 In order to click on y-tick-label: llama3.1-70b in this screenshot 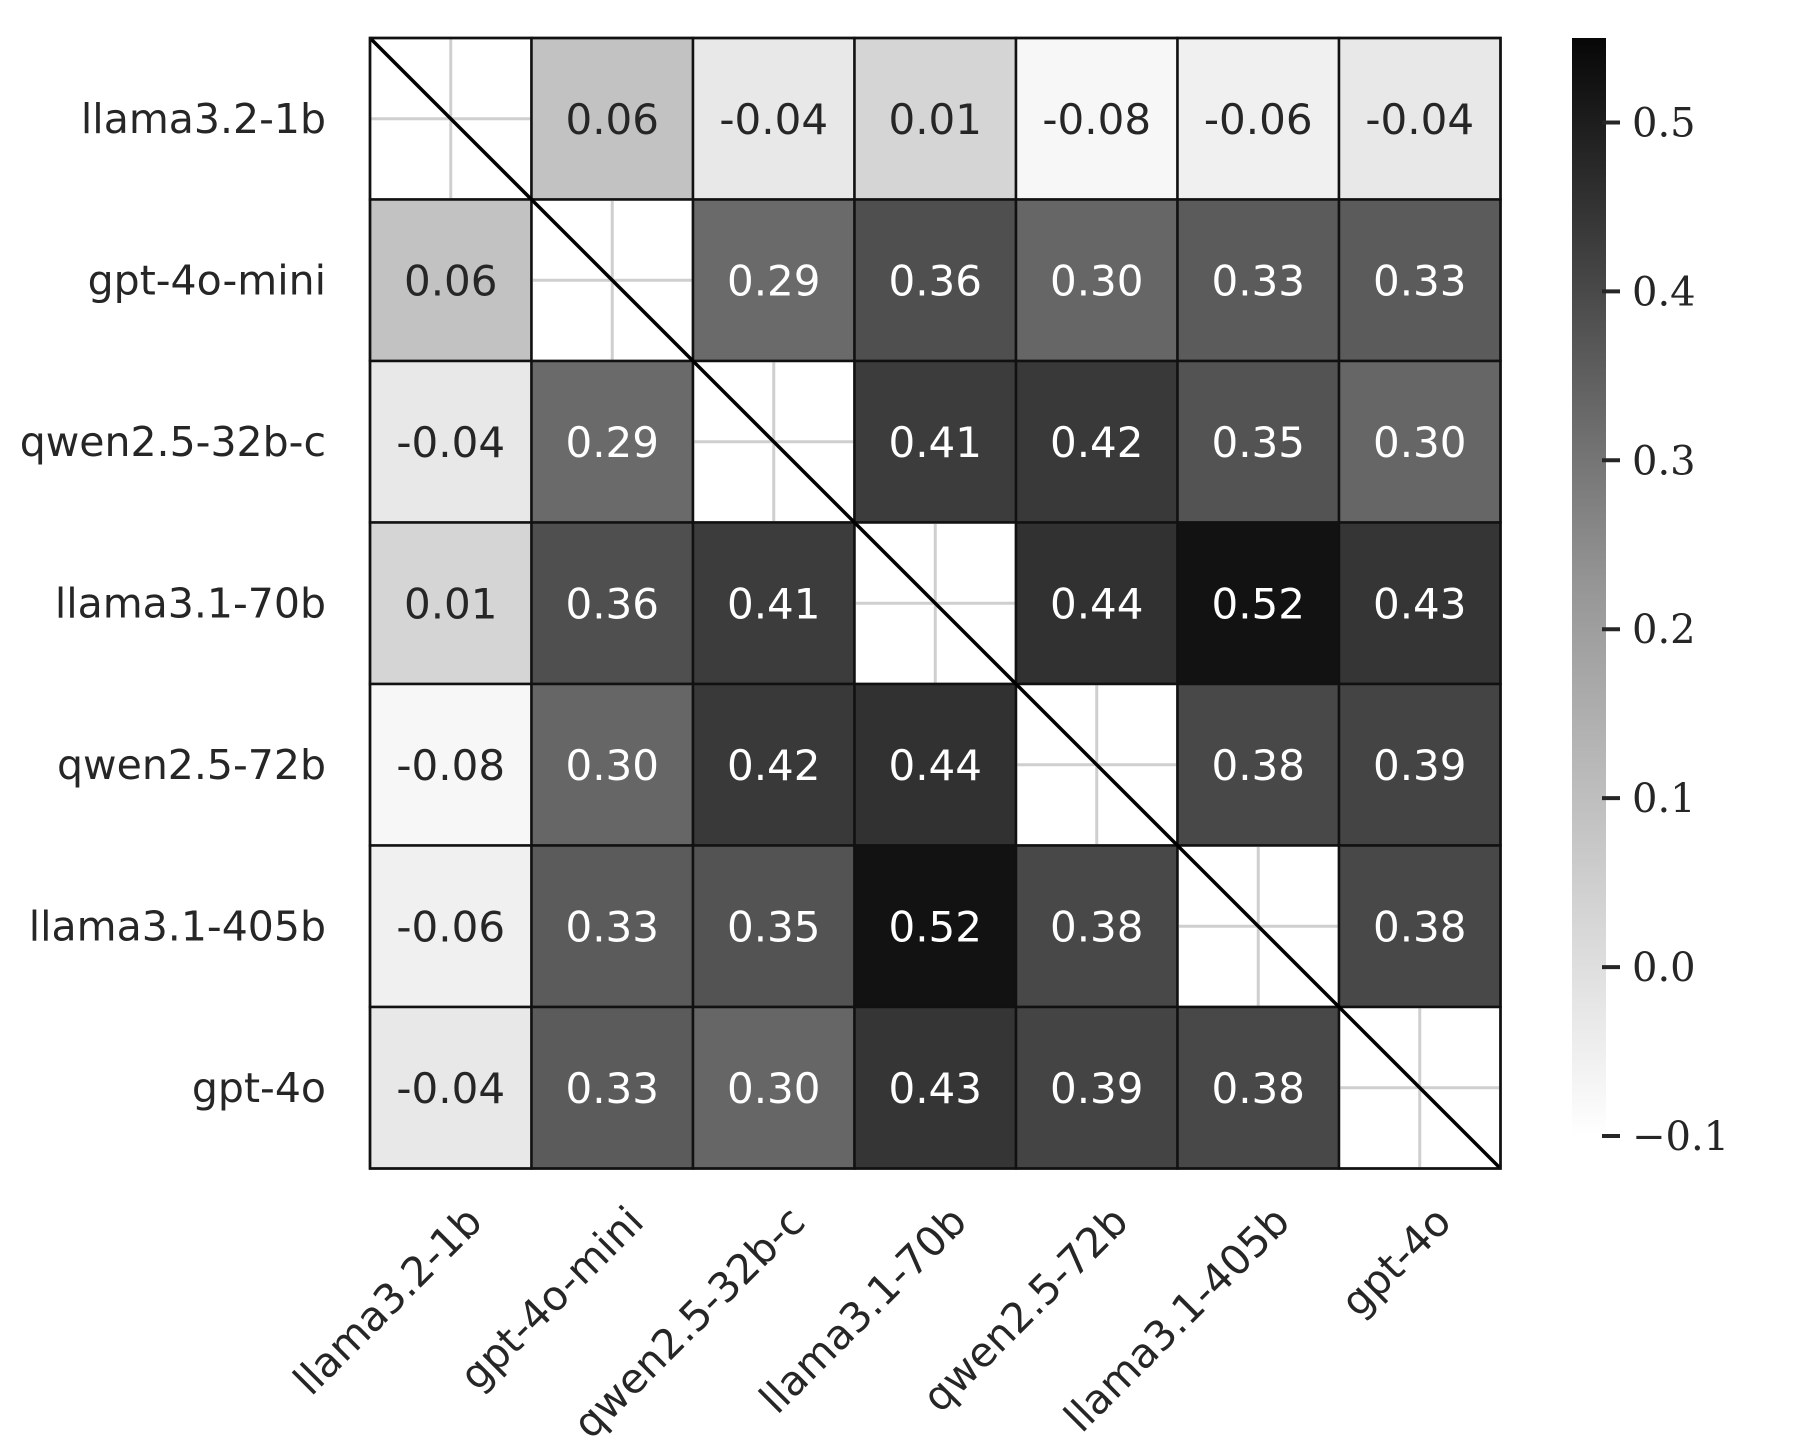, I will do `click(190, 603)`.